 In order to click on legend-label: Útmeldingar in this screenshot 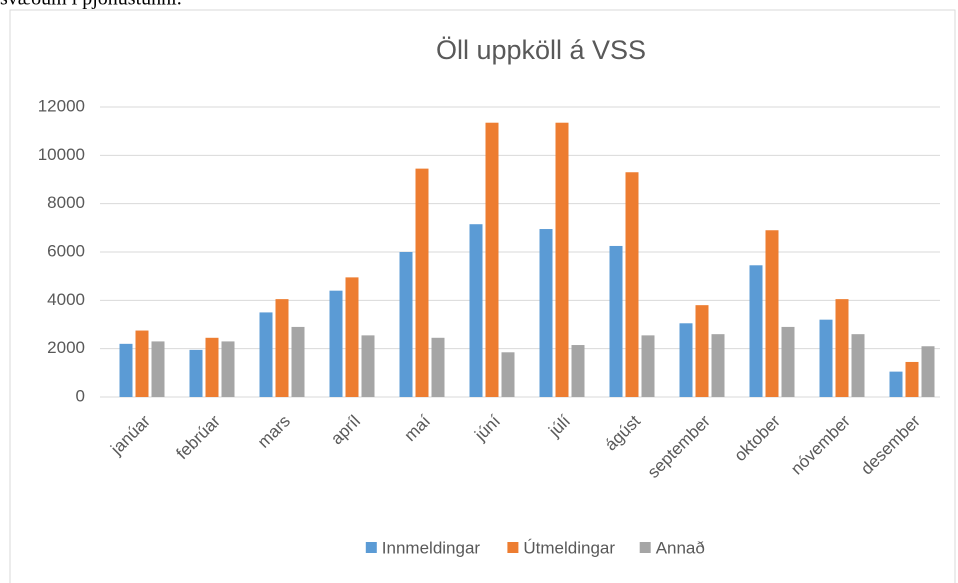, I will do `click(569, 547)`.